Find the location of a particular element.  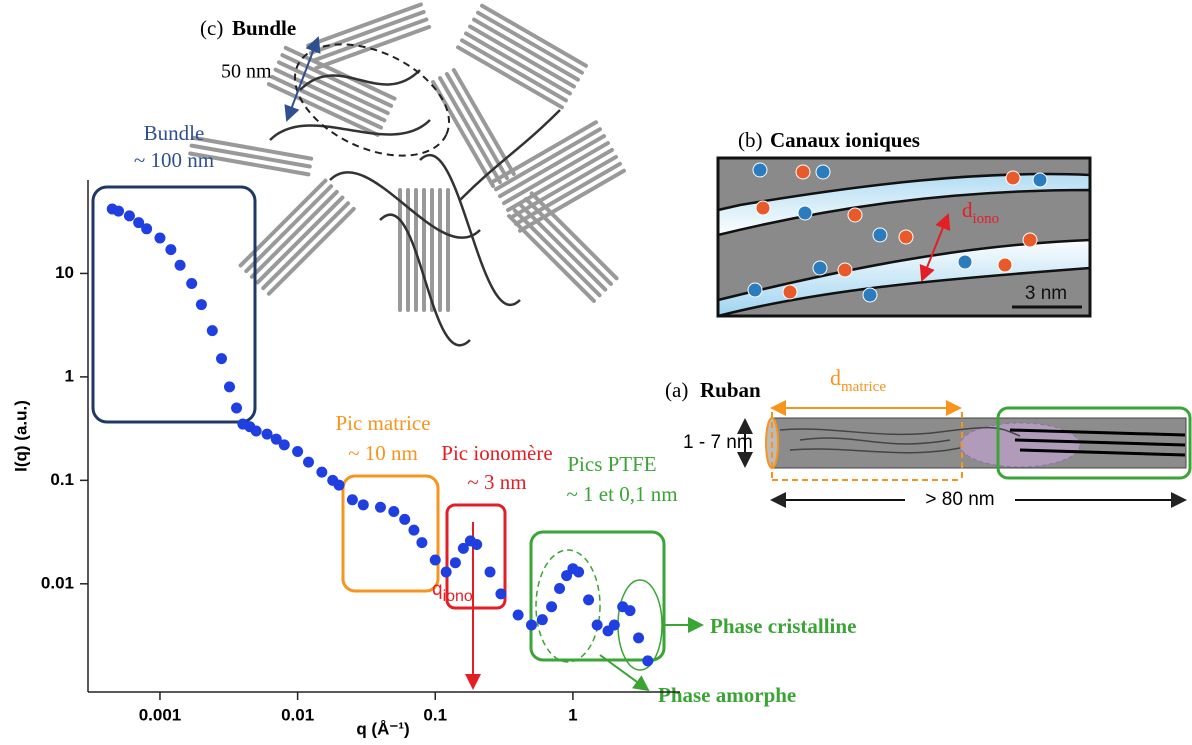

annotation: ~ 10 nm is located at coordinates (383, 453).